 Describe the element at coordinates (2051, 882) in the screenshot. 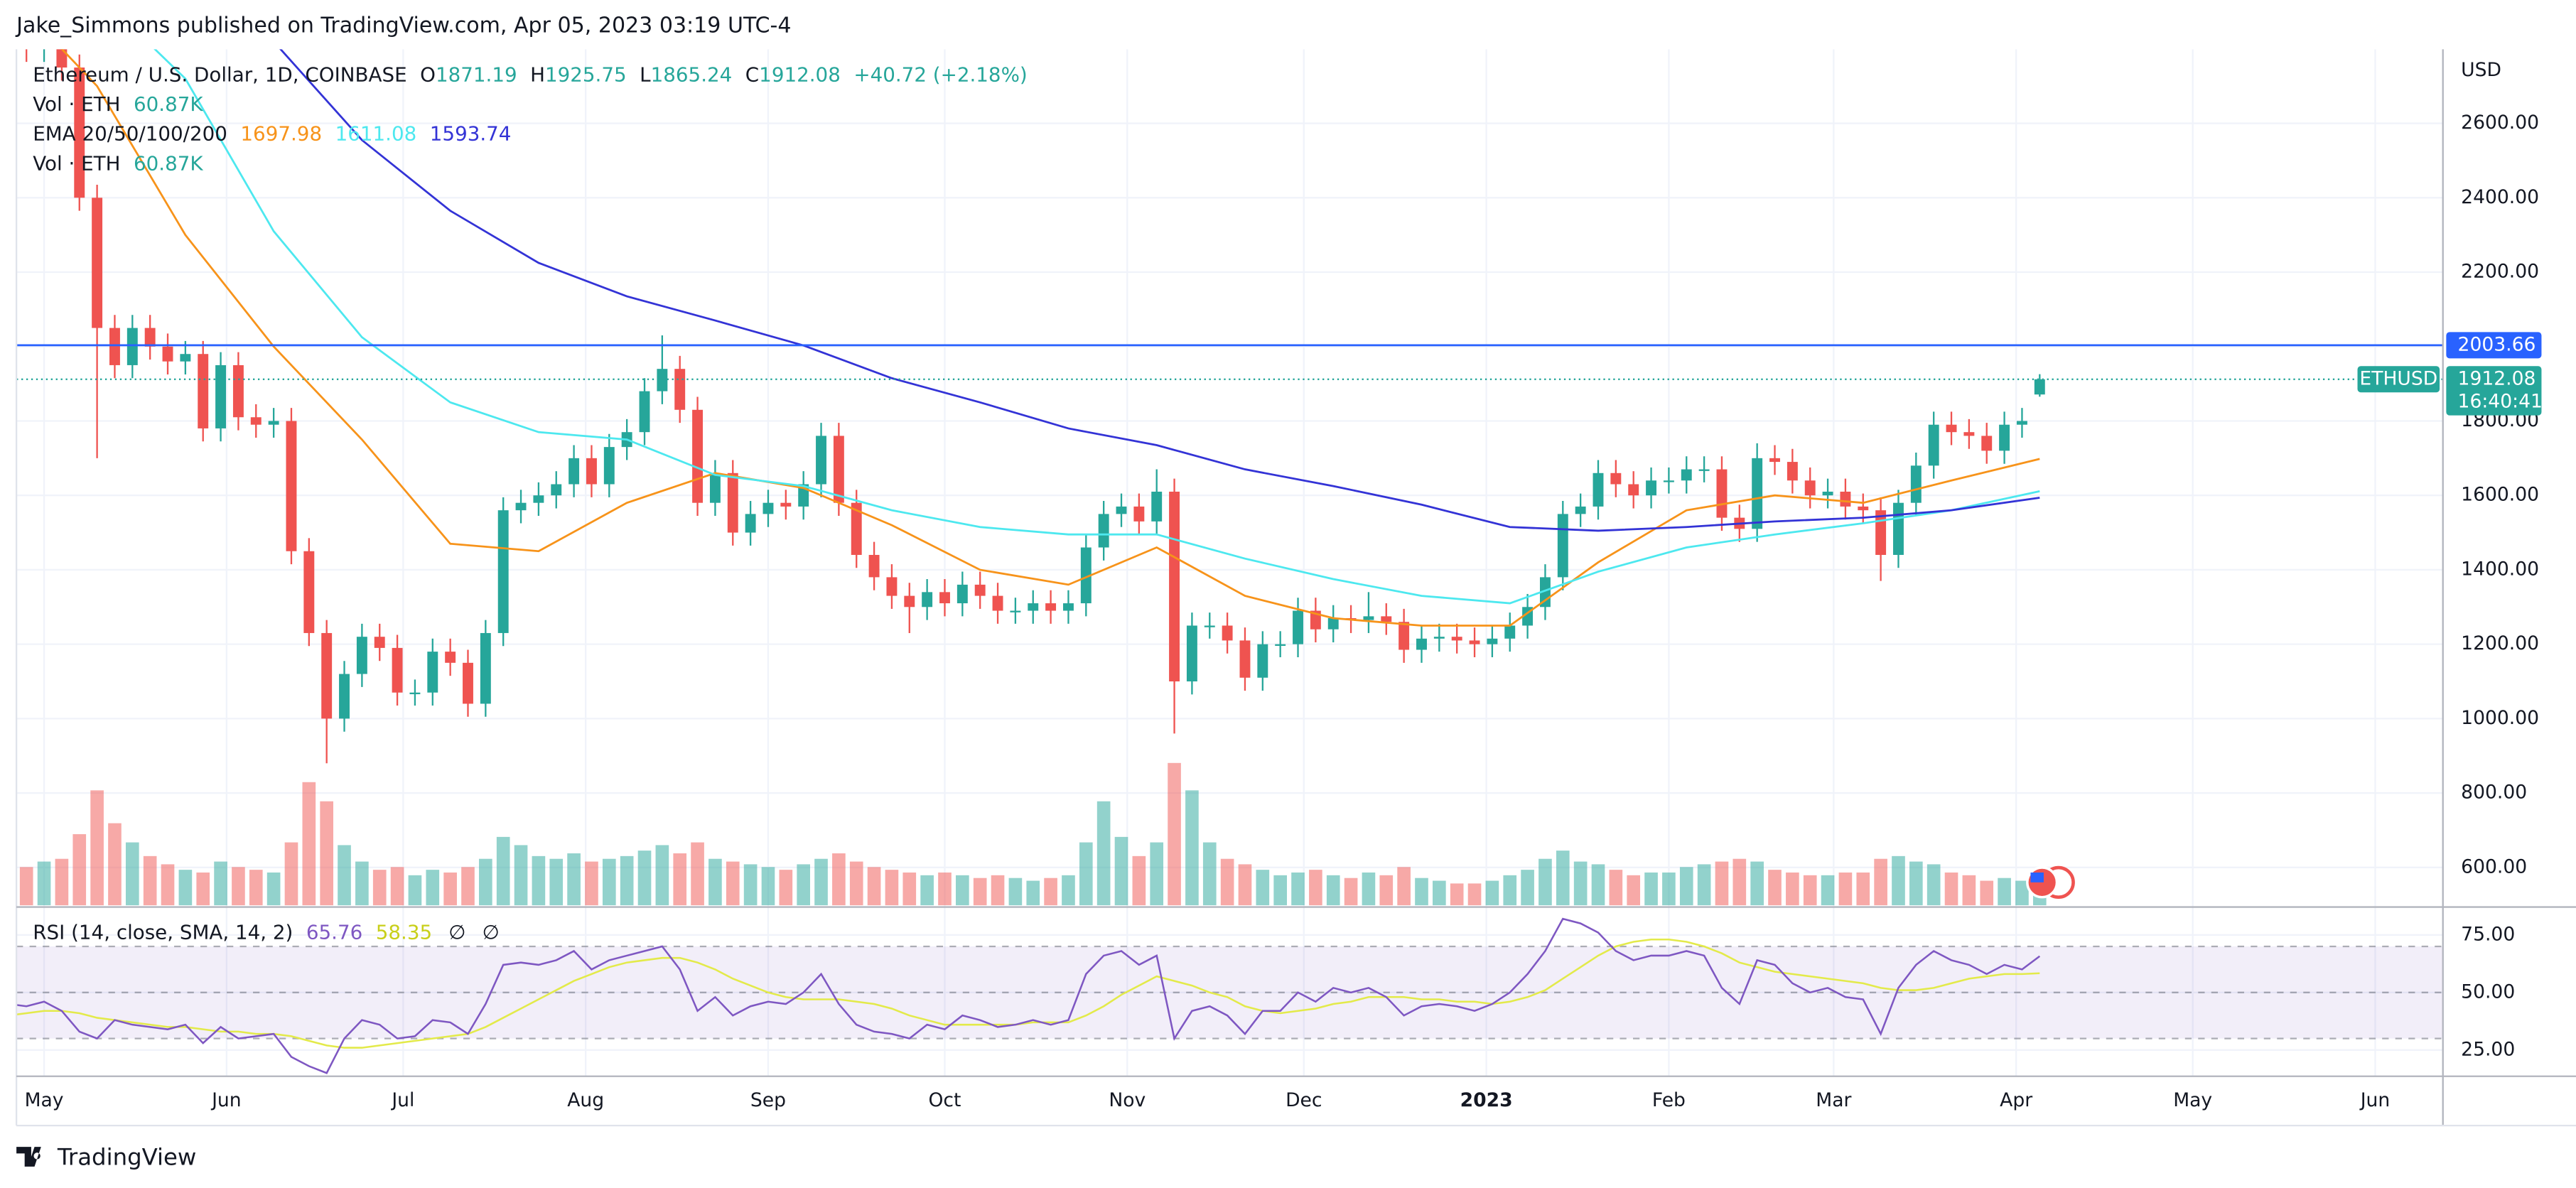

I see `flags-icon` at that location.